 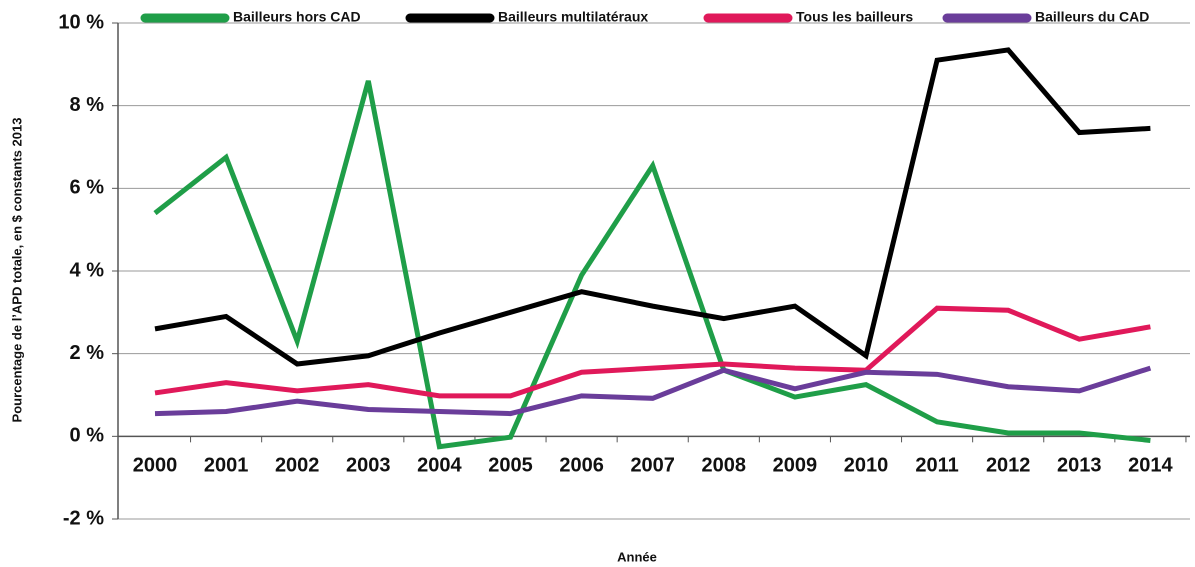 What do you see at coordinates (87, 353) in the screenshot?
I see `y-tick-label: 2 %` at bounding box center [87, 353].